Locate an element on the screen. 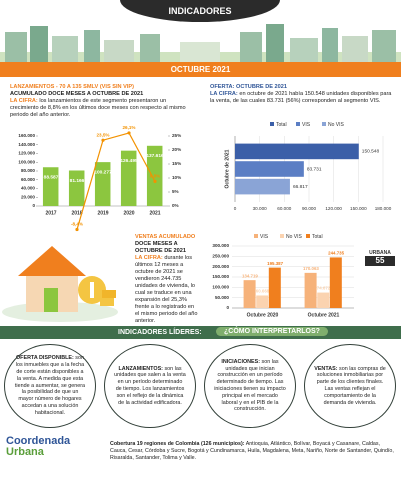  banner-text: OCTUBRE 2021 is located at coordinates (200, 69).